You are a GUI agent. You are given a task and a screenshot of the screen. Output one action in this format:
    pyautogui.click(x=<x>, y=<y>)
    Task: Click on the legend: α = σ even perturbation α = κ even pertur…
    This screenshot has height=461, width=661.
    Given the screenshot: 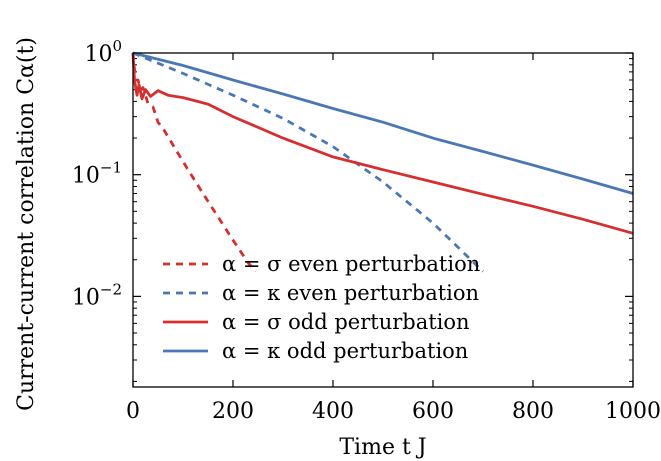 What is the action you would take?
    pyautogui.click(x=321, y=307)
    